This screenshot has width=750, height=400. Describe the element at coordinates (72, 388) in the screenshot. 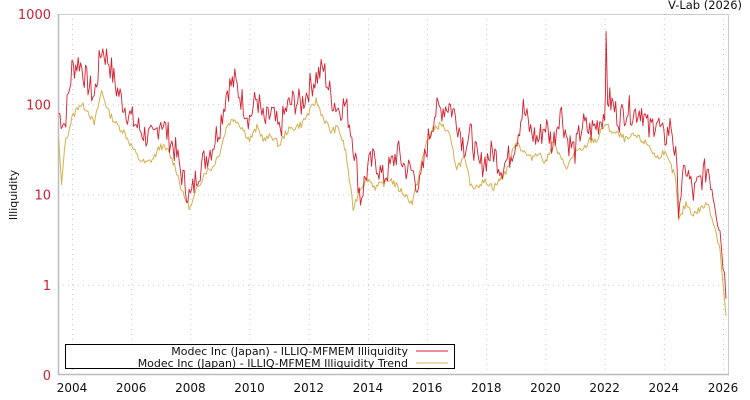

I see `x-tick-label: 2004` at that location.